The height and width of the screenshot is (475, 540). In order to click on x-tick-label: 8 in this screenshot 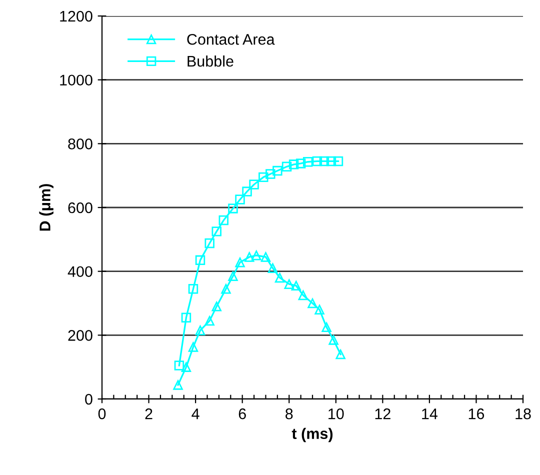, I will do `click(289, 414)`.